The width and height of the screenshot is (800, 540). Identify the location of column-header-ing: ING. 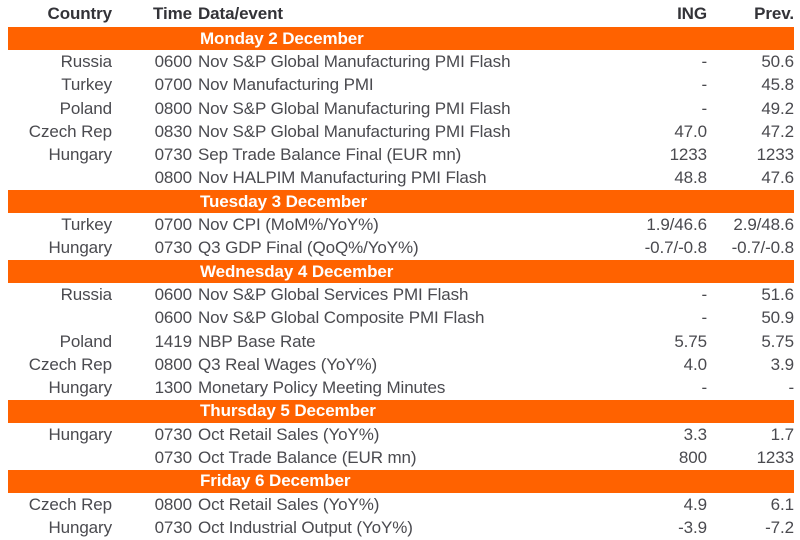
(692, 13).